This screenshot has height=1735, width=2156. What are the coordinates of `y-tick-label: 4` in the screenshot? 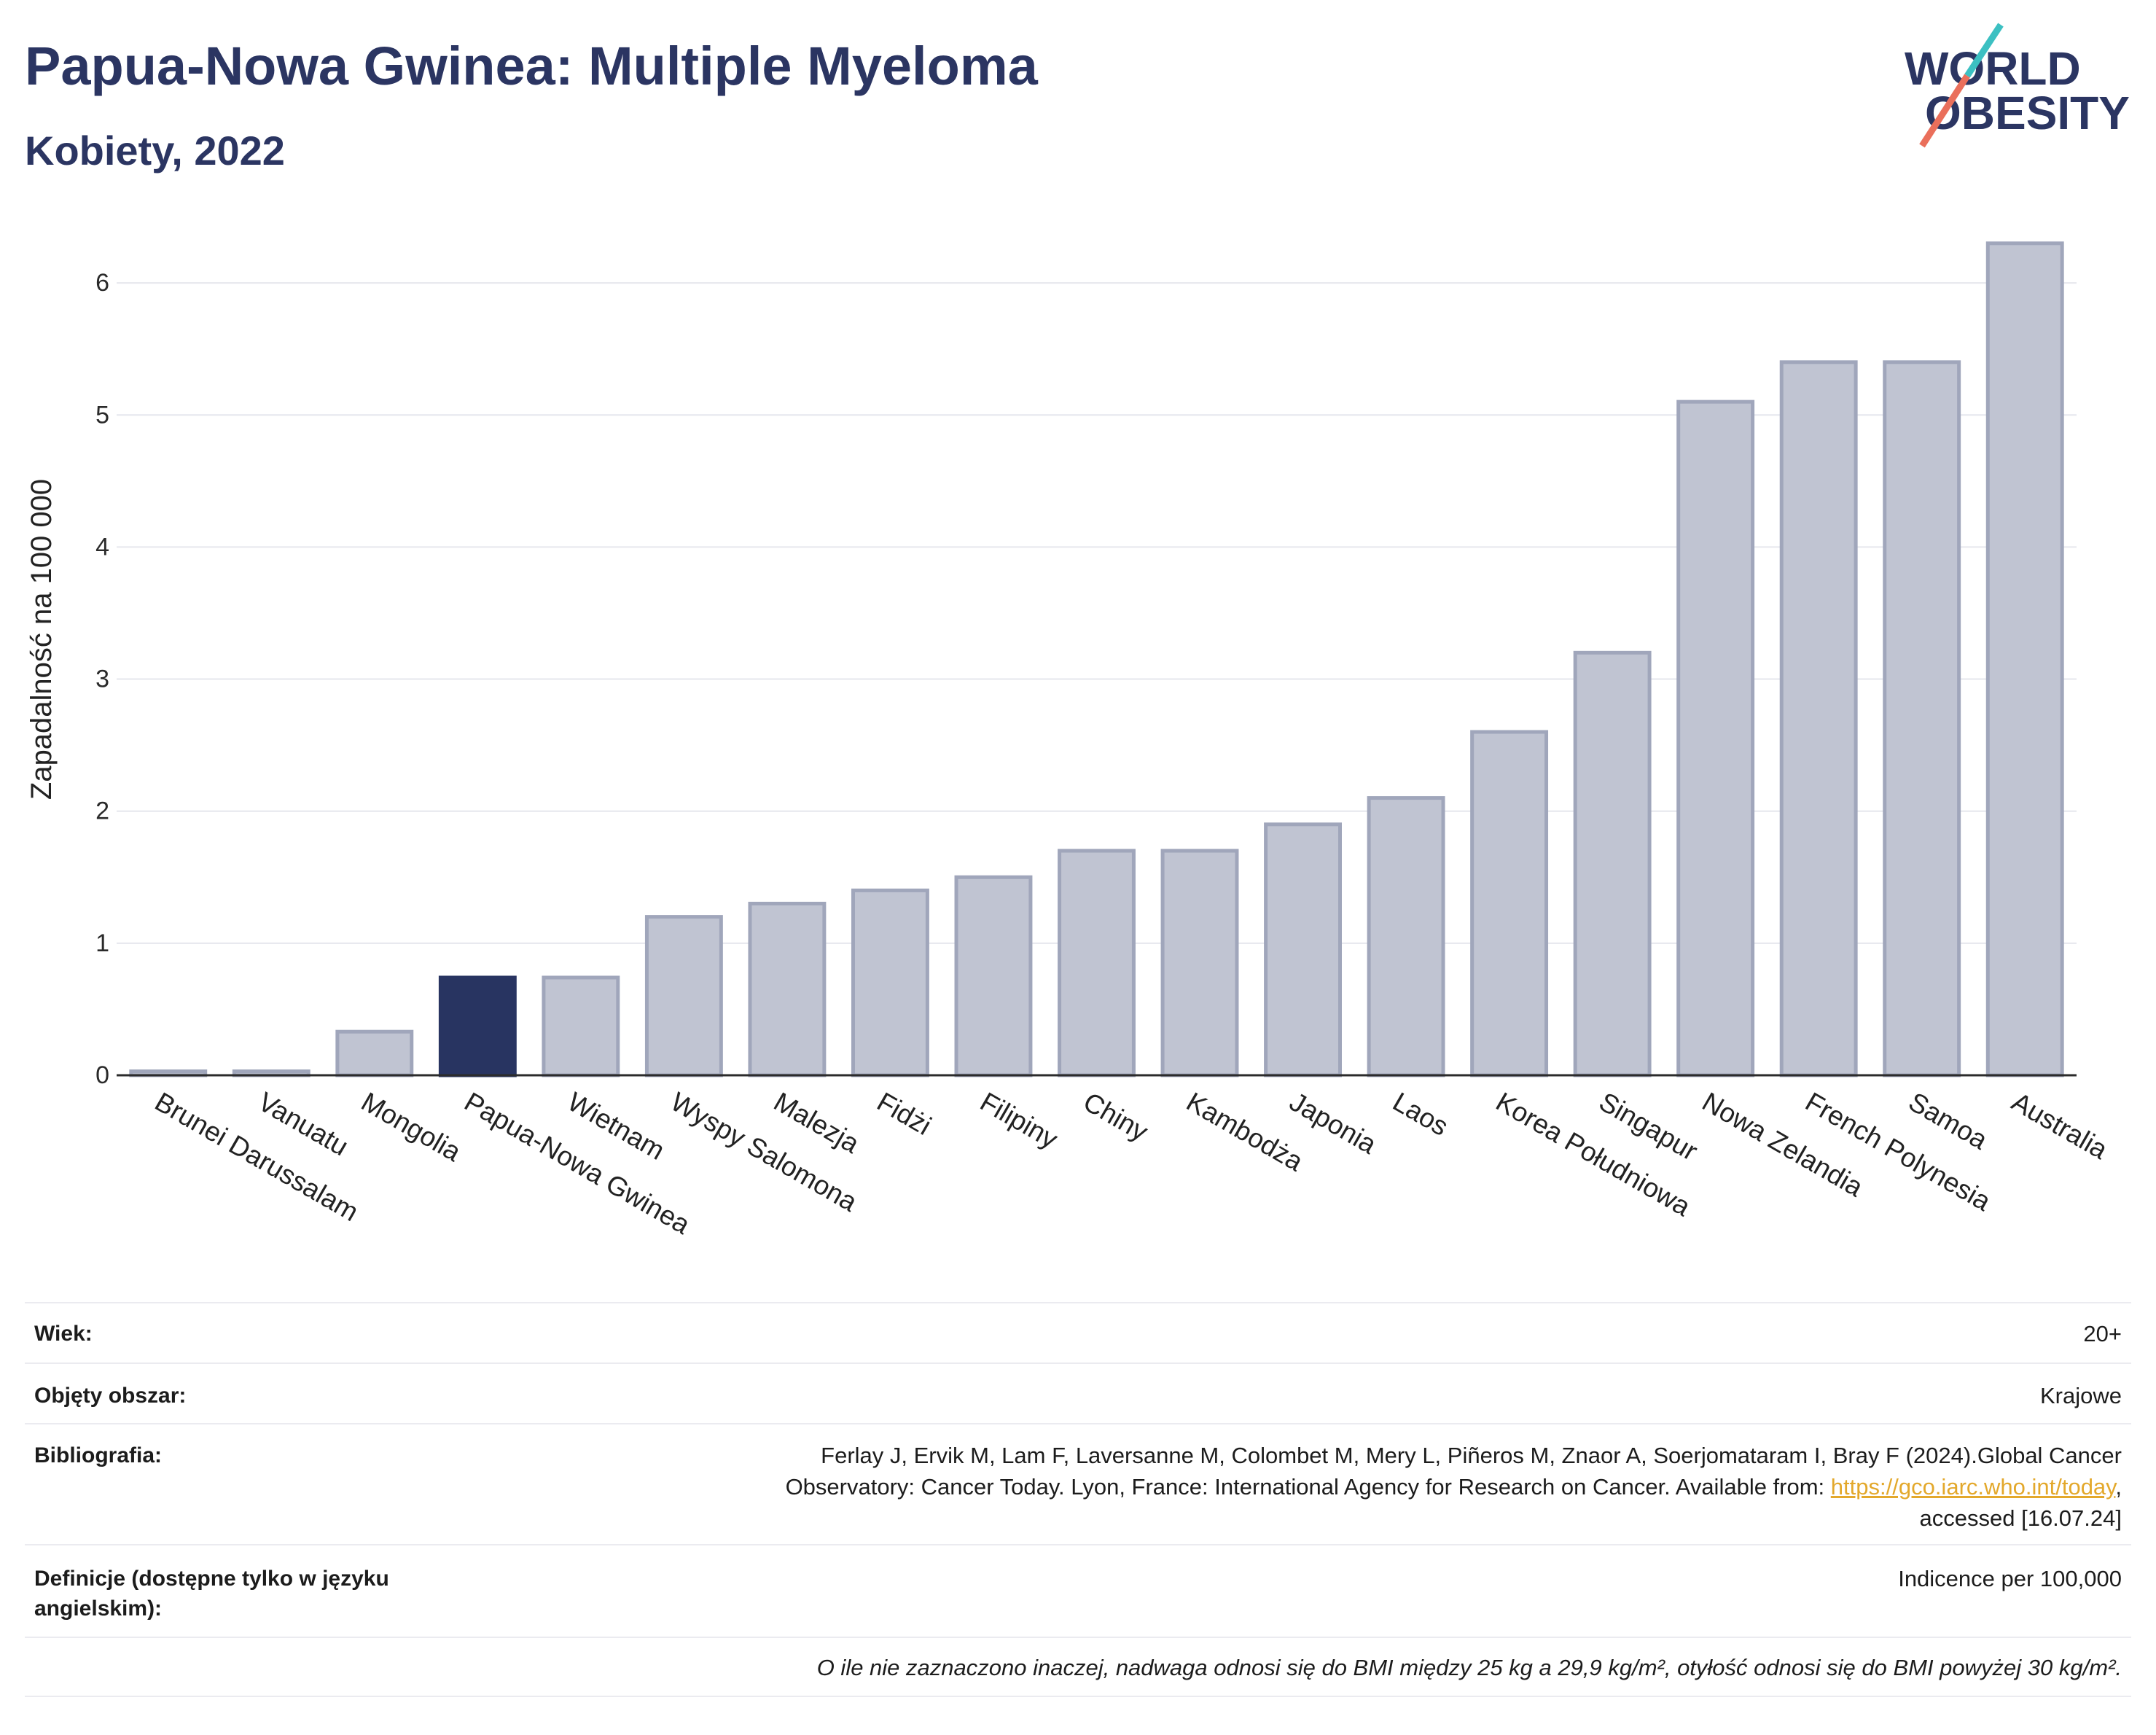 It's located at (102, 547).